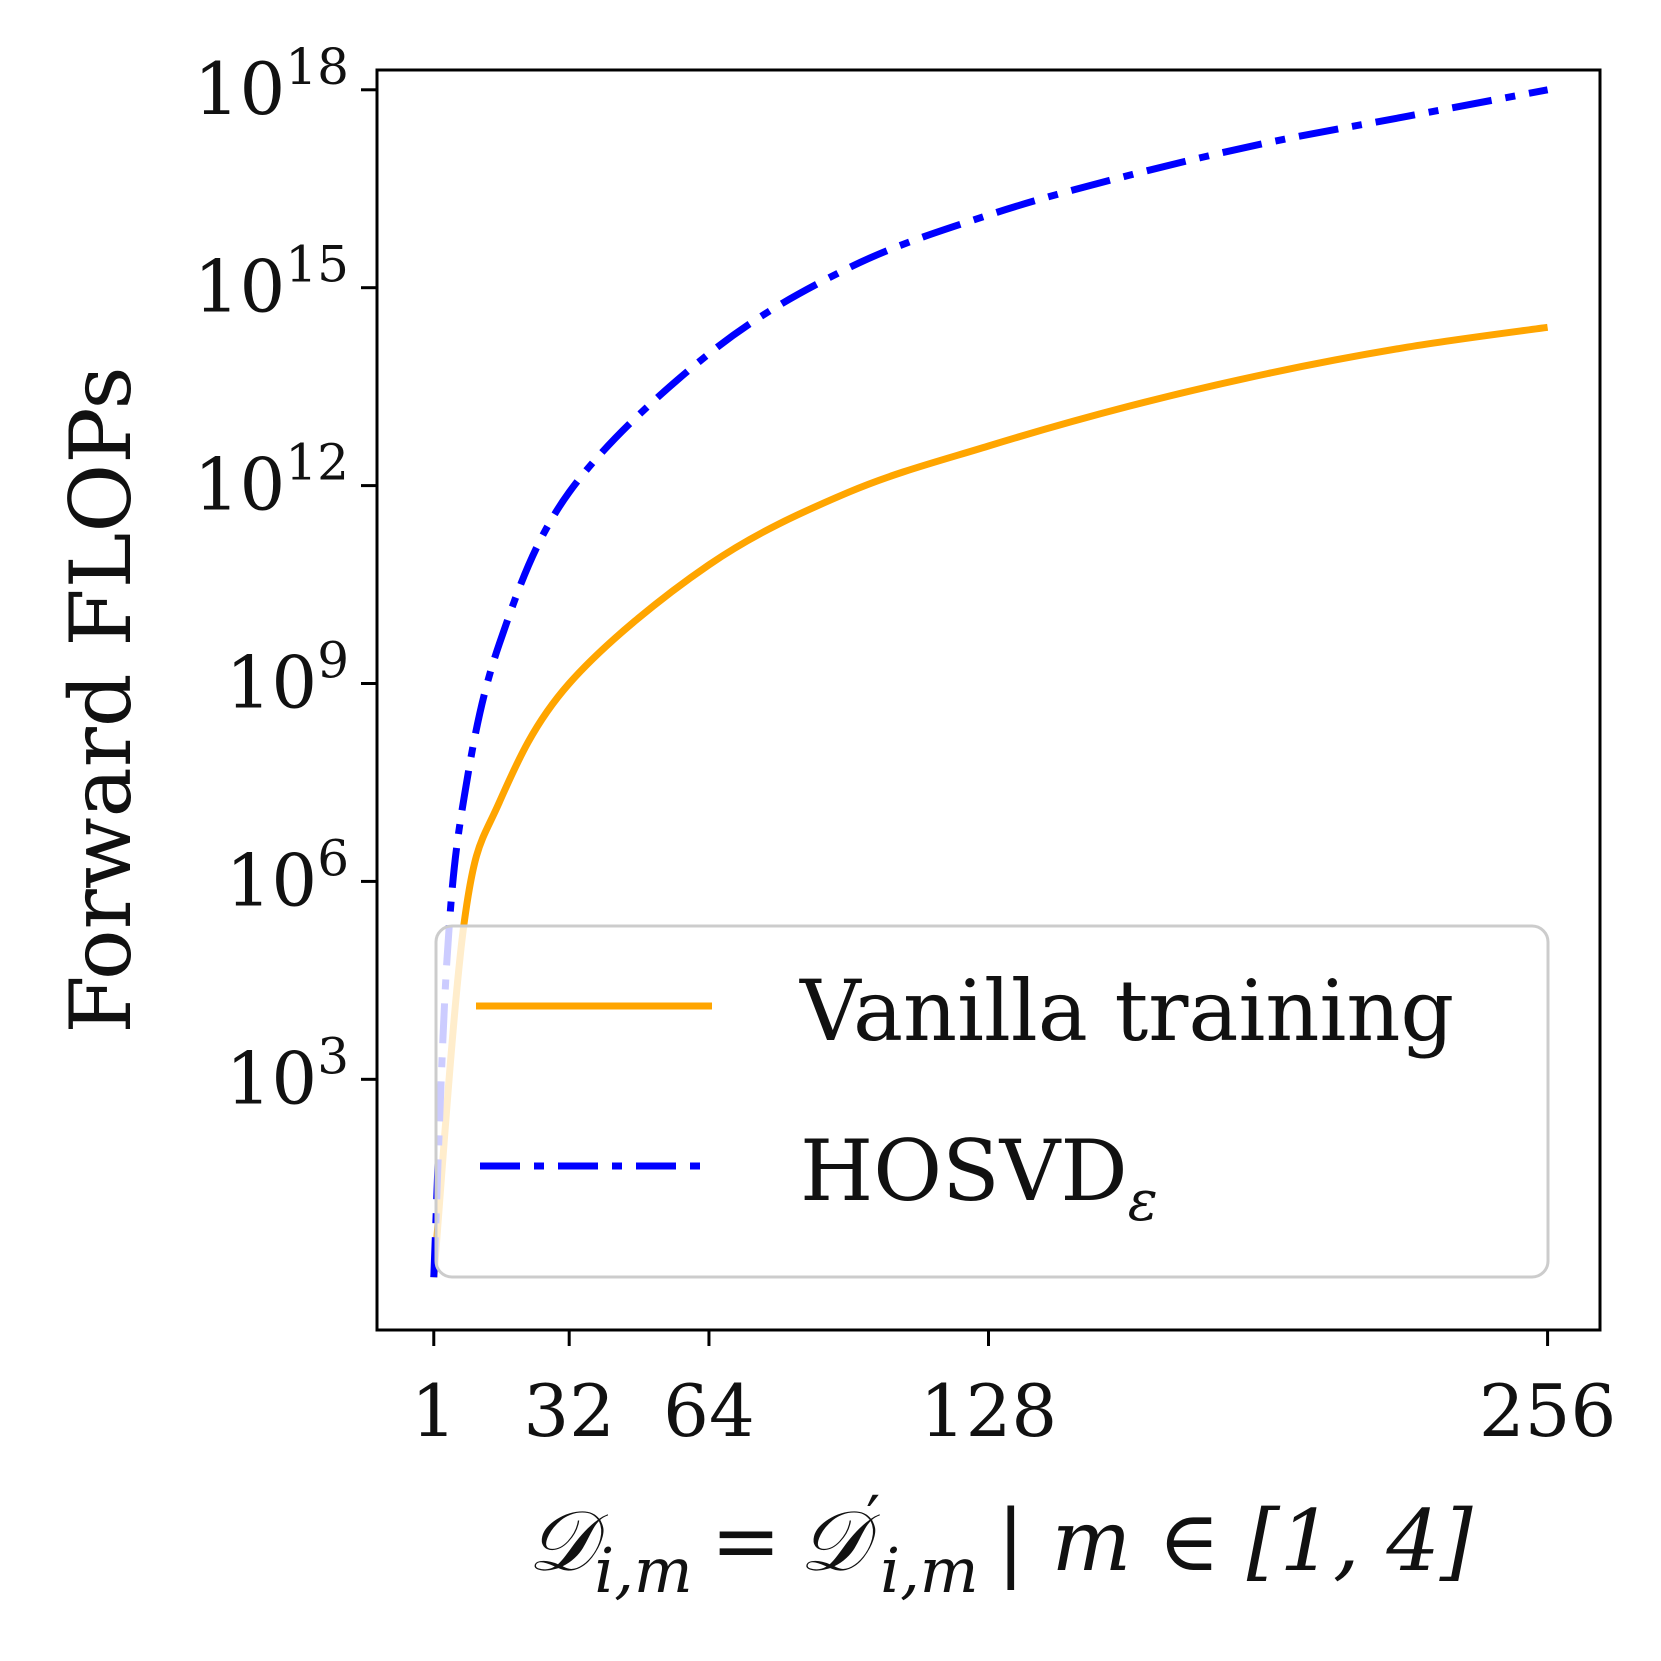  I want to click on legend: Vanilla training HOSVDε, so click(992, 1101).